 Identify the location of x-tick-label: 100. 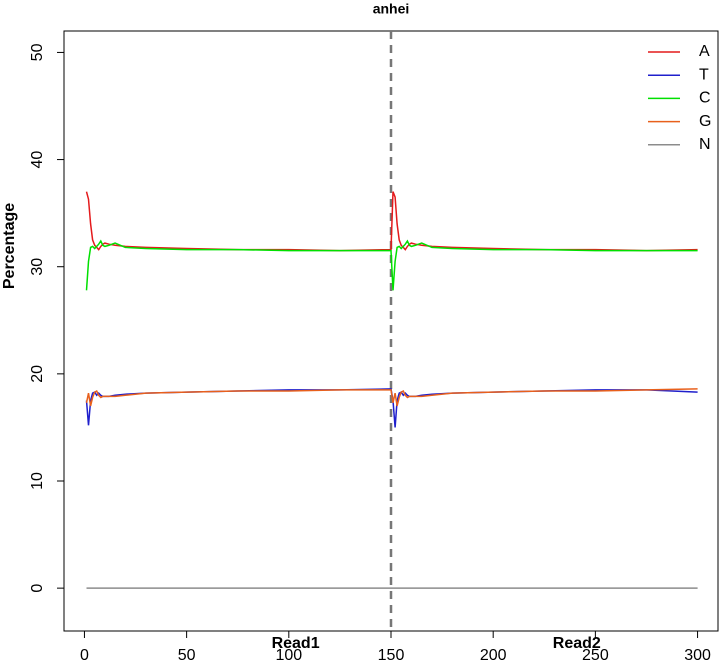
(288, 654).